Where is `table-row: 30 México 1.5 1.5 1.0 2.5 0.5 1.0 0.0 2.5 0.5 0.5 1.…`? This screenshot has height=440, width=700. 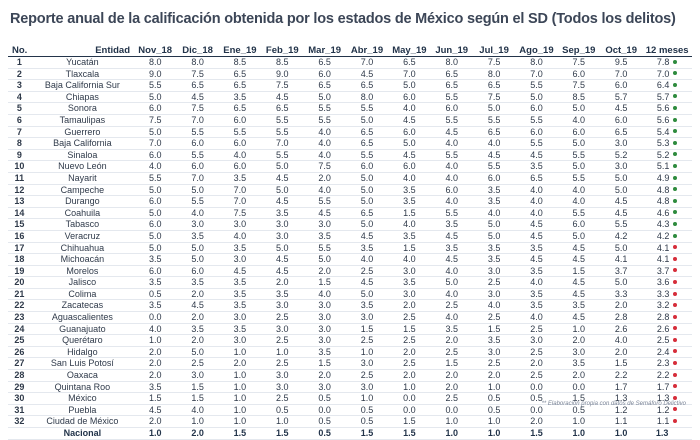 table-row: 30 México 1.5 1.5 1.0 2.5 0.5 1.0 0.0 2.5 0.5 0.5 1.… is located at coordinates (350, 398).